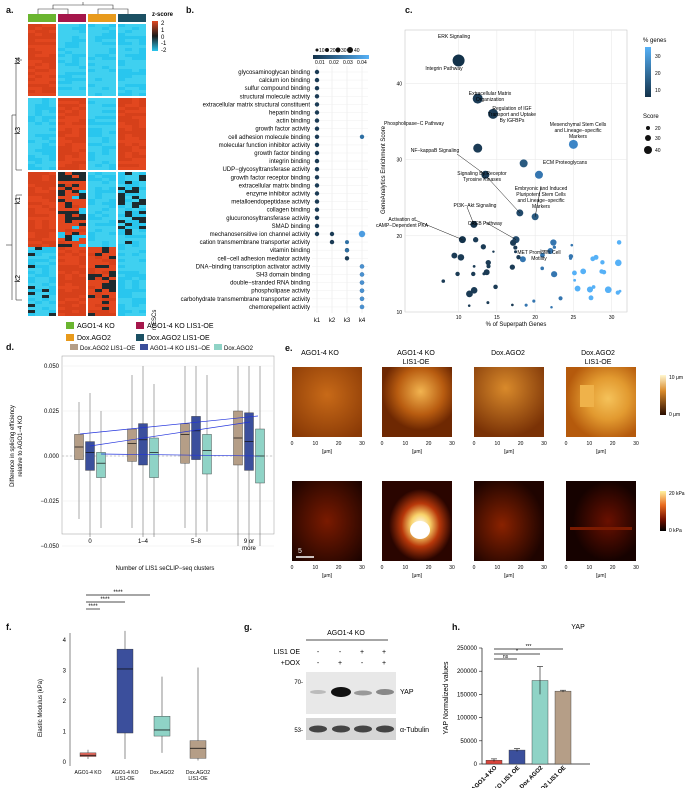 The height and width of the screenshot is (788, 685). I want to click on box, so click(90, 456).